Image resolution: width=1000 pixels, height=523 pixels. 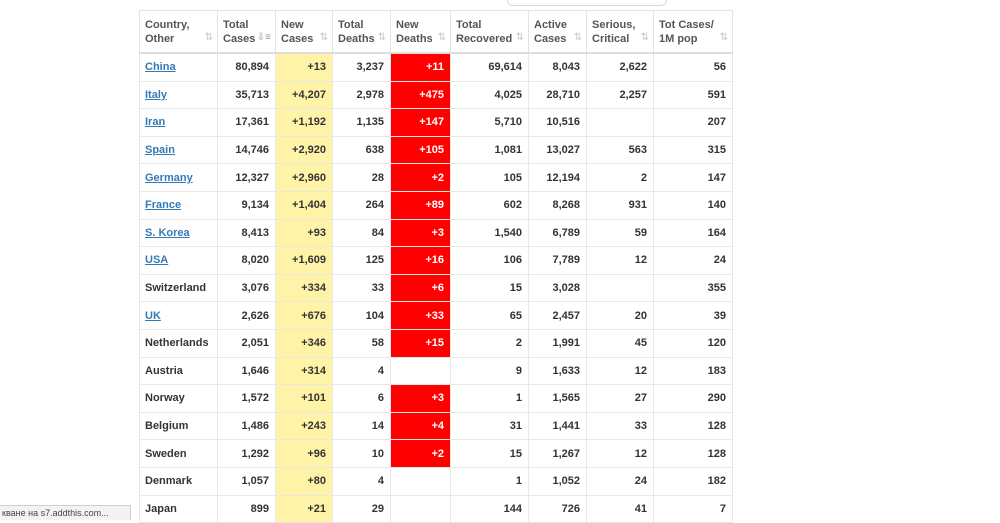 What do you see at coordinates (693, 260) in the screenshot?
I see `cases-per-million-cell: 24` at bounding box center [693, 260].